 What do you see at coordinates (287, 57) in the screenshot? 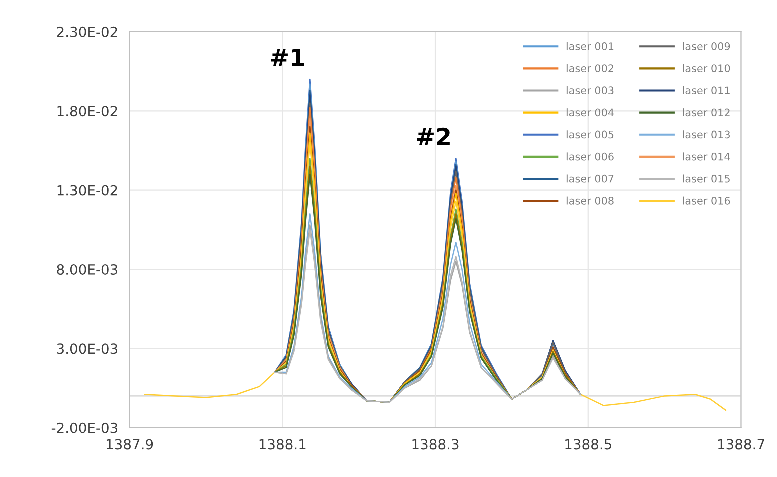
I see `annotation: #1` at bounding box center [287, 57].